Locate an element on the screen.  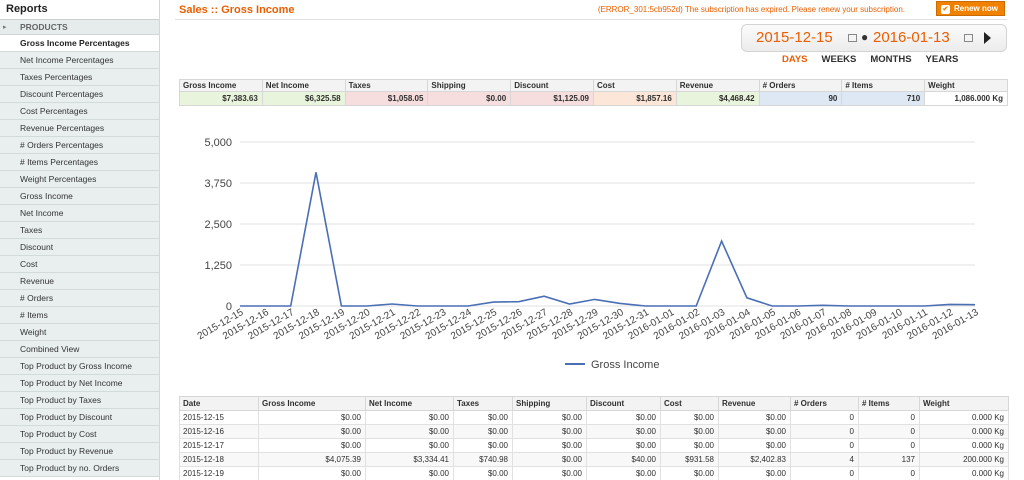
totals-value-shipping: $0.00 is located at coordinates (469, 98).